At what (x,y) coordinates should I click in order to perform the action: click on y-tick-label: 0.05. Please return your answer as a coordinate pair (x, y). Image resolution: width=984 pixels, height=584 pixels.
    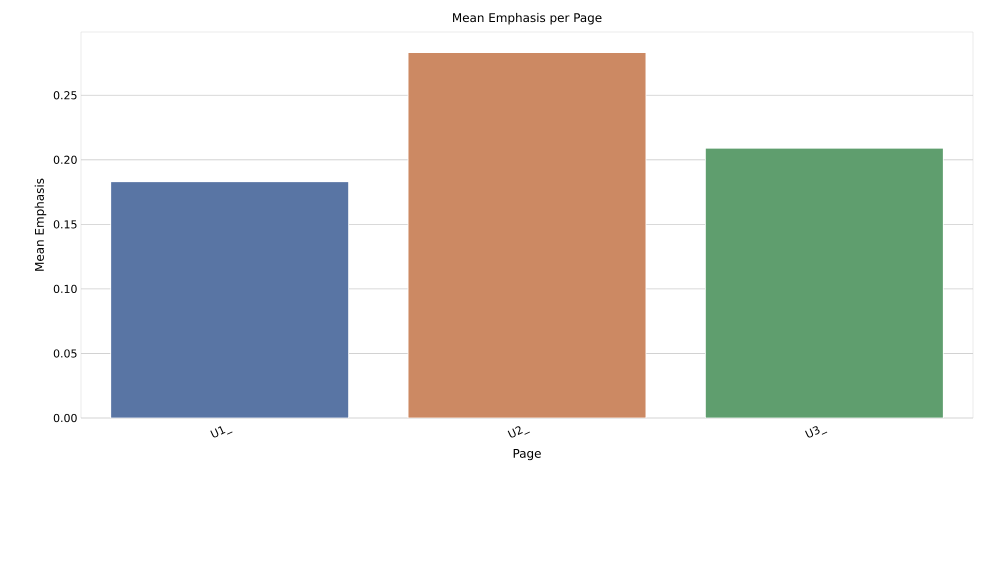
    Looking at the image, I should click on (65, 353).